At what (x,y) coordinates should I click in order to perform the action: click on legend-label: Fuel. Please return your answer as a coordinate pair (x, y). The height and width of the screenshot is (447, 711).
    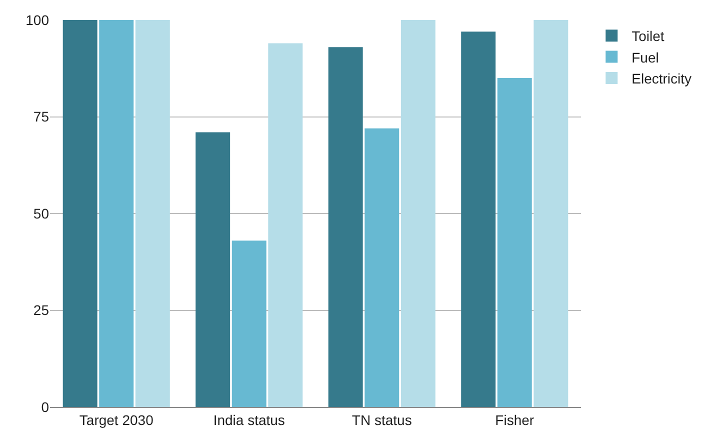
    Looking at the image, I should click on (645, 57).